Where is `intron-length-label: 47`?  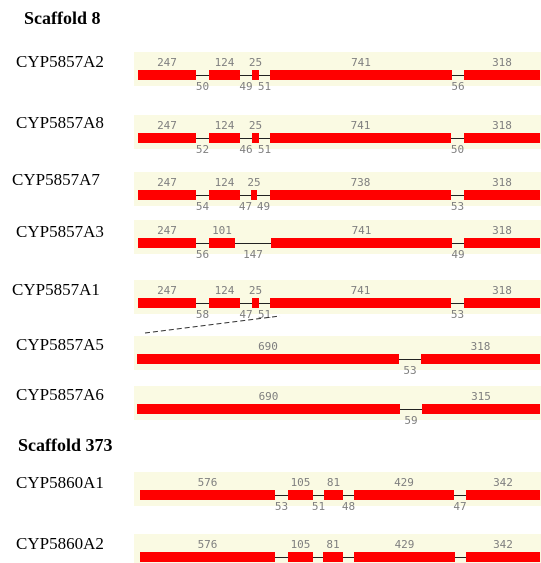 intron-length-label: 47 is located at coordinates (460, 506).